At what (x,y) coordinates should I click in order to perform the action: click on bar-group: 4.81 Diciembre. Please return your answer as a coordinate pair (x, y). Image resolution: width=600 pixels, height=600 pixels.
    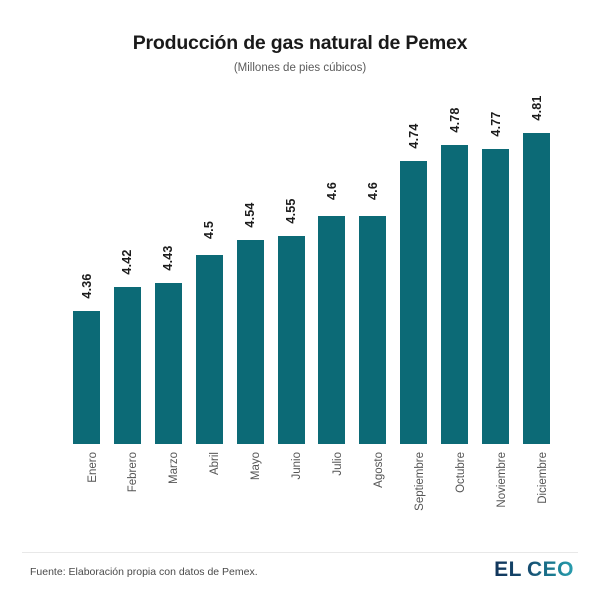
    Looking at the image, I should click on (536, 299).